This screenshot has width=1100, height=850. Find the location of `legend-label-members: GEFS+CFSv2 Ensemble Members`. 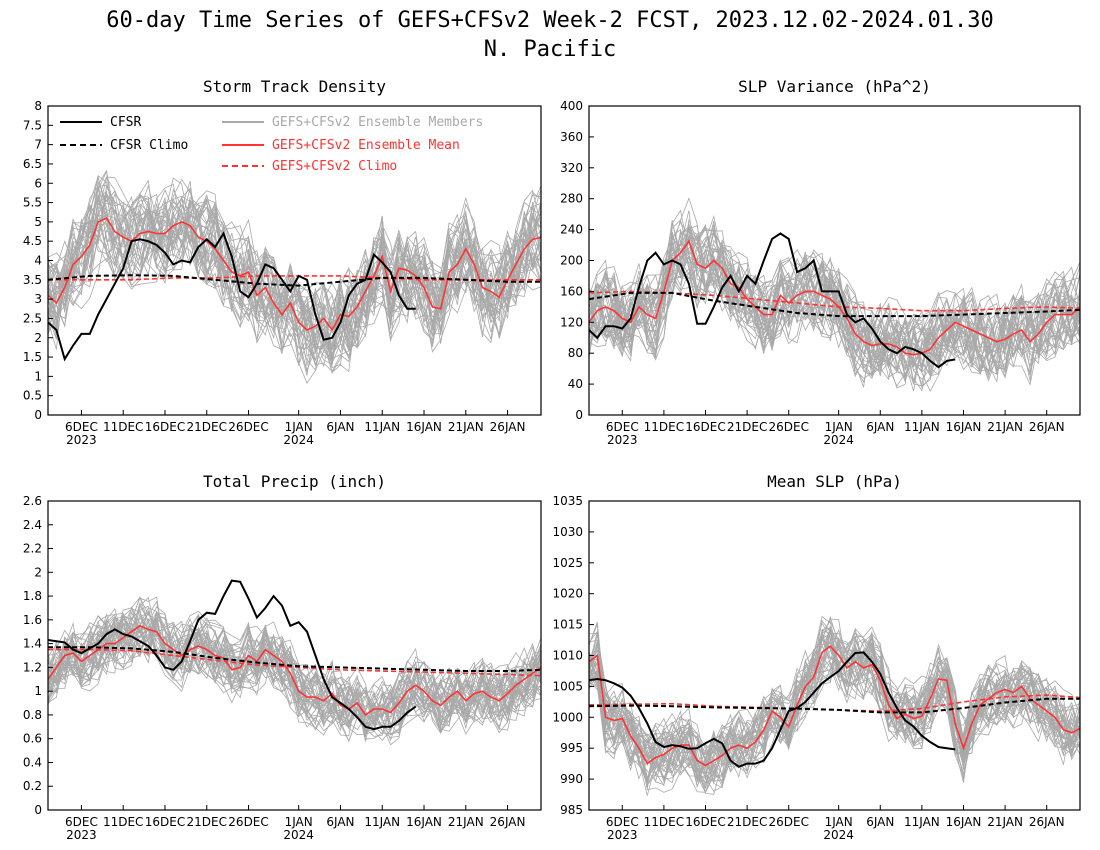

legend-label-members: GEFS+CFSv2 Ensemble Members is located at coordinates (377, 122).